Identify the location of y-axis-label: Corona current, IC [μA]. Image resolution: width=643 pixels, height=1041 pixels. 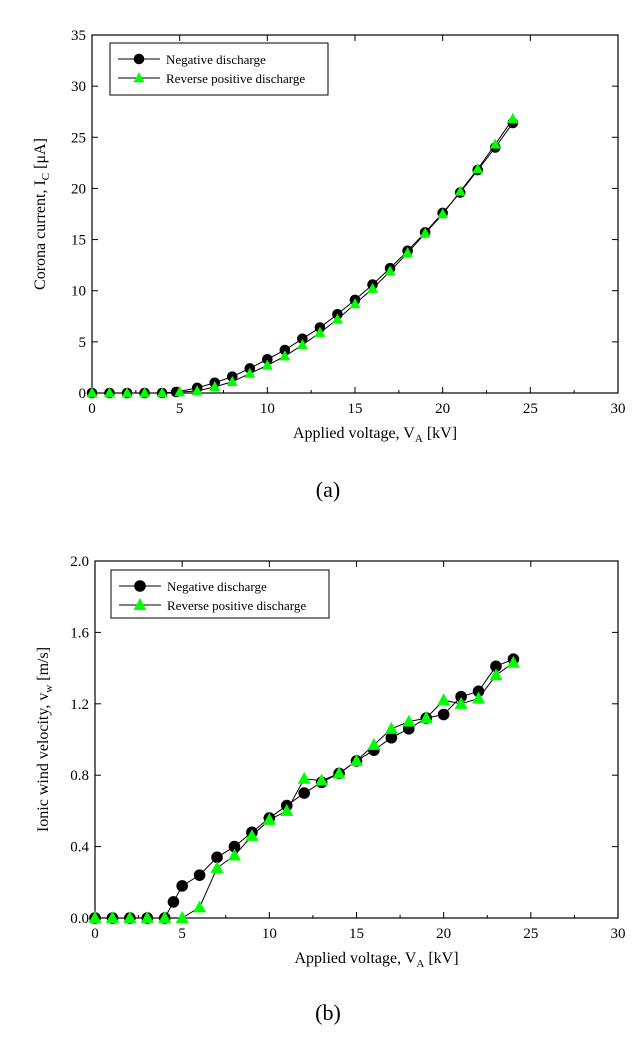
(42, 214).